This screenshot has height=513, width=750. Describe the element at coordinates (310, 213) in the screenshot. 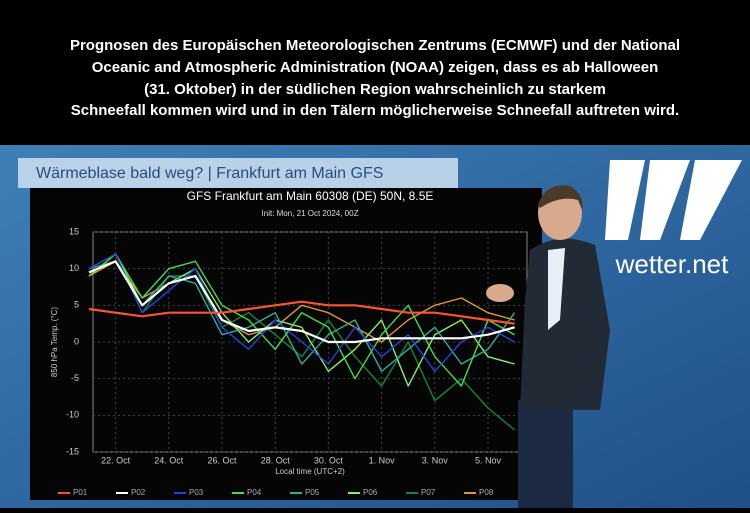

I see `chart-subtitle: Init: Mon, 21 Oct 2024, 00Z` at that location.